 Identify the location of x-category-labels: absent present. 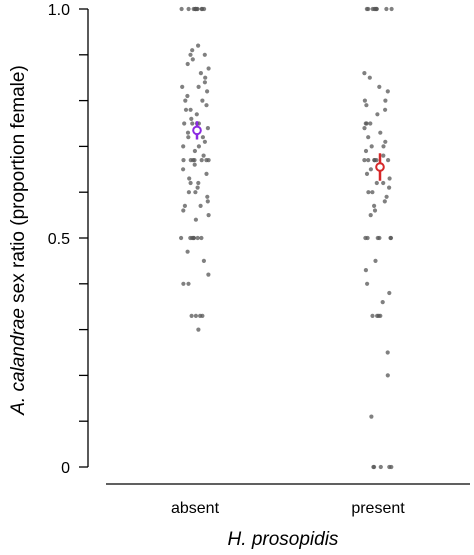
(288, 508).